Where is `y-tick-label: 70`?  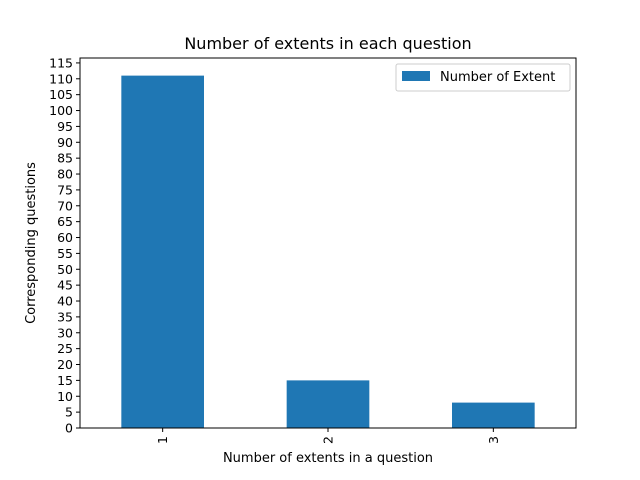 y-tick-label: 70 is located at coordinates (65, 205).